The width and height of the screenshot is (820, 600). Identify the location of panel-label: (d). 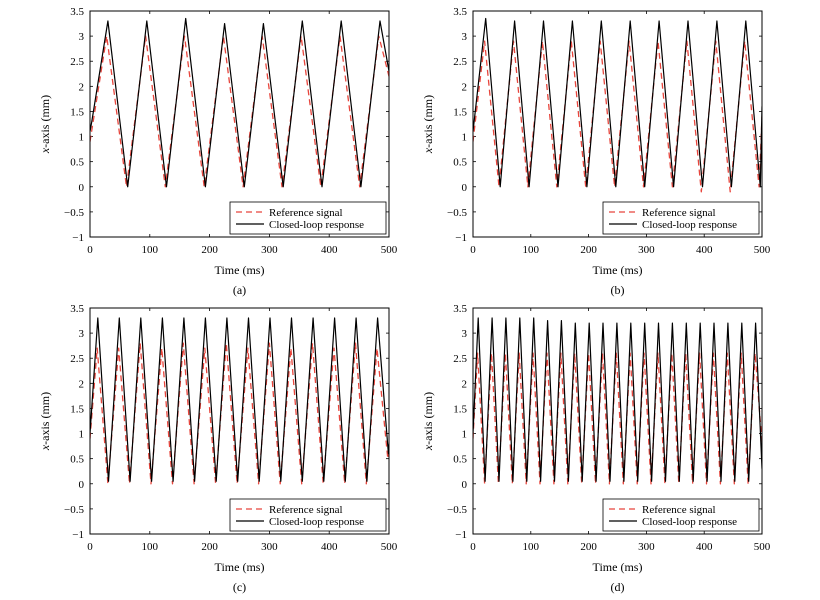
(618, 587).